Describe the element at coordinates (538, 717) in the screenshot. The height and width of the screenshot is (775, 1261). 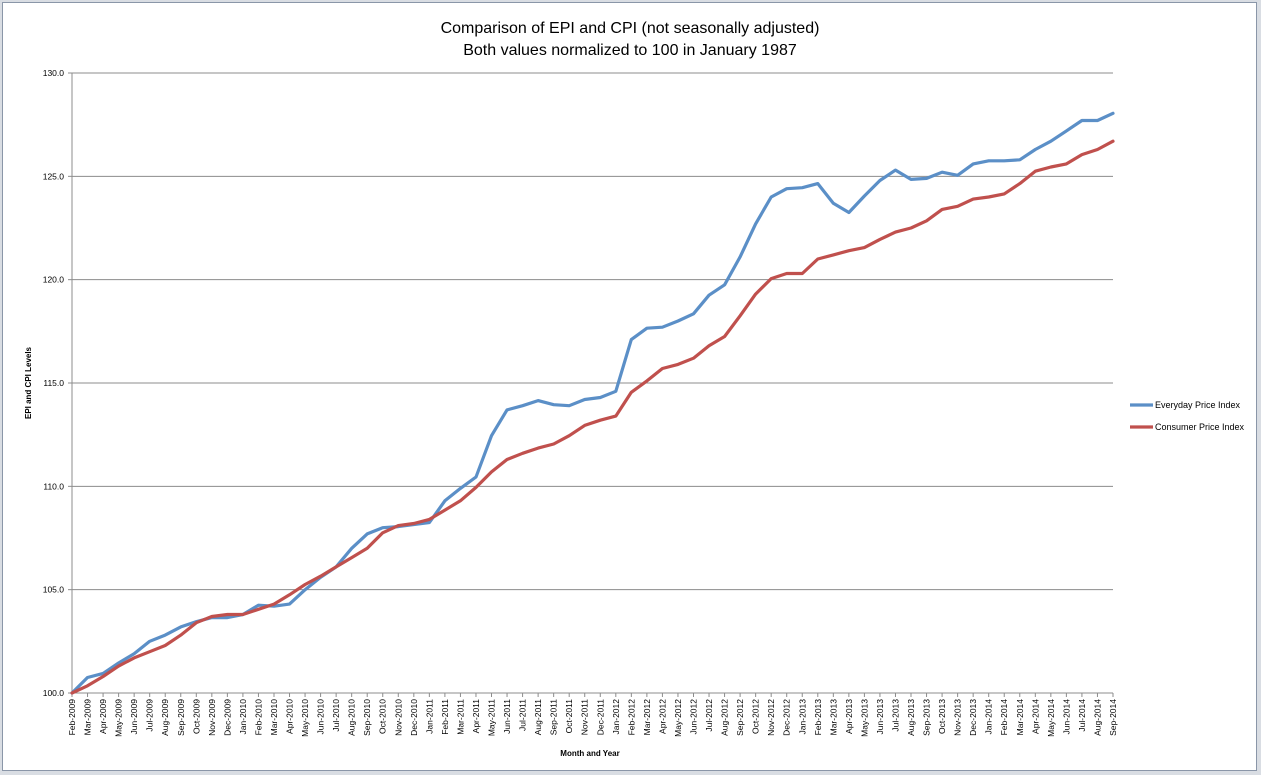
I see `x-tick-label: Aug-2011` at that location.